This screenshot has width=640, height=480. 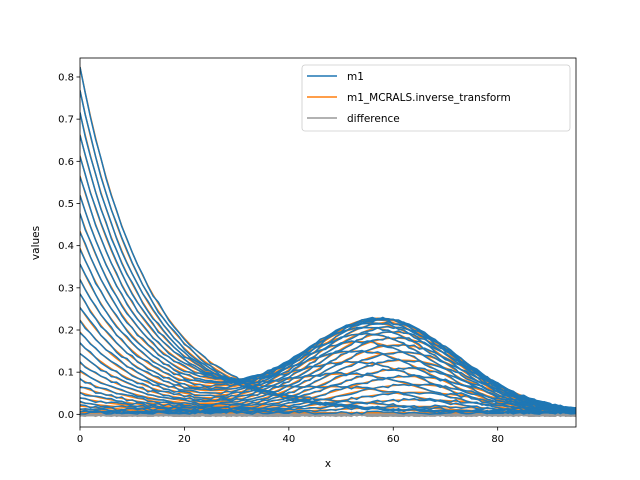 What do you see at coordinates (66, 373) in the screenshot?
I see `y-tick-label: 0.1` at bounding box center [66, 373].